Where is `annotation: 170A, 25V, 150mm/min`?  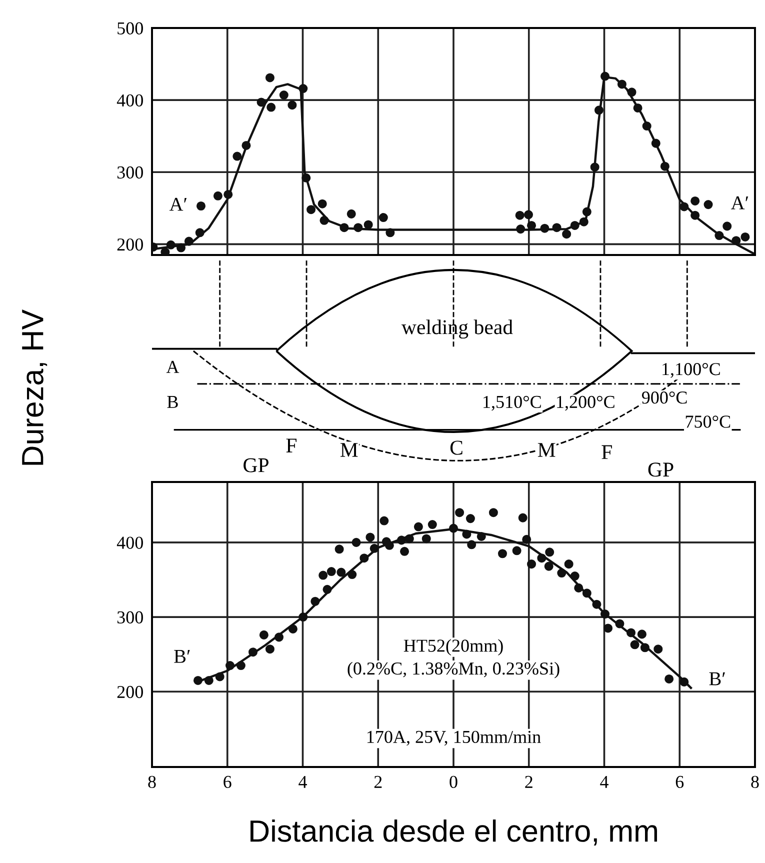 annotation: 170A, 25V, 150mm/min is located at coordinates (454, 738).